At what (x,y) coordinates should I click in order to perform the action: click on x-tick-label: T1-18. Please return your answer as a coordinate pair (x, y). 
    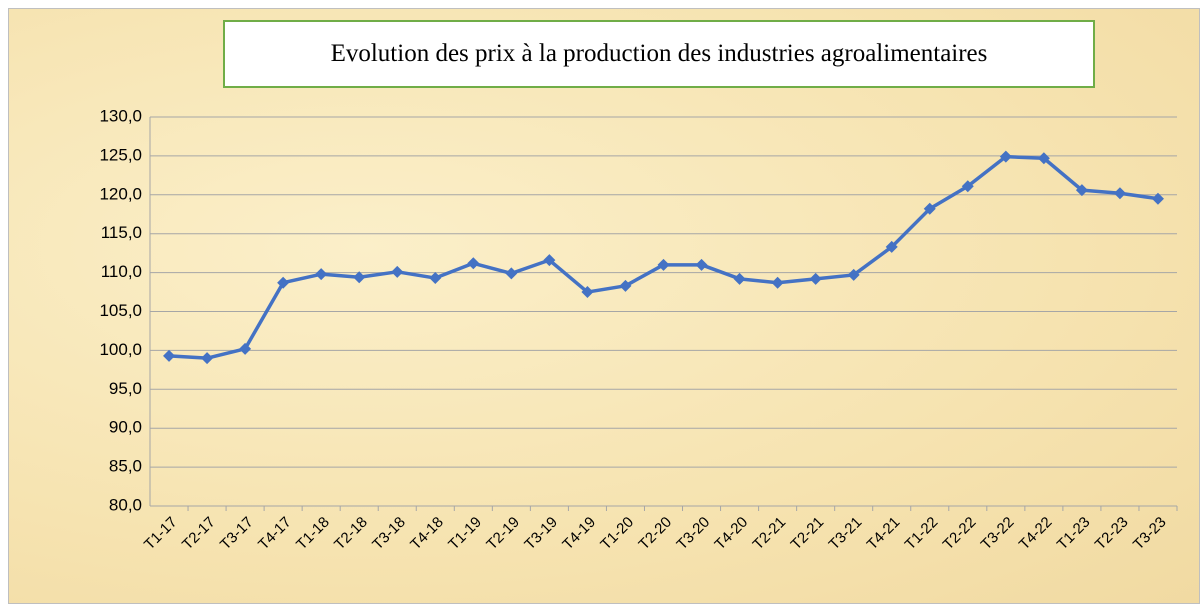
    Looking at the image, I should click on (313, 534).